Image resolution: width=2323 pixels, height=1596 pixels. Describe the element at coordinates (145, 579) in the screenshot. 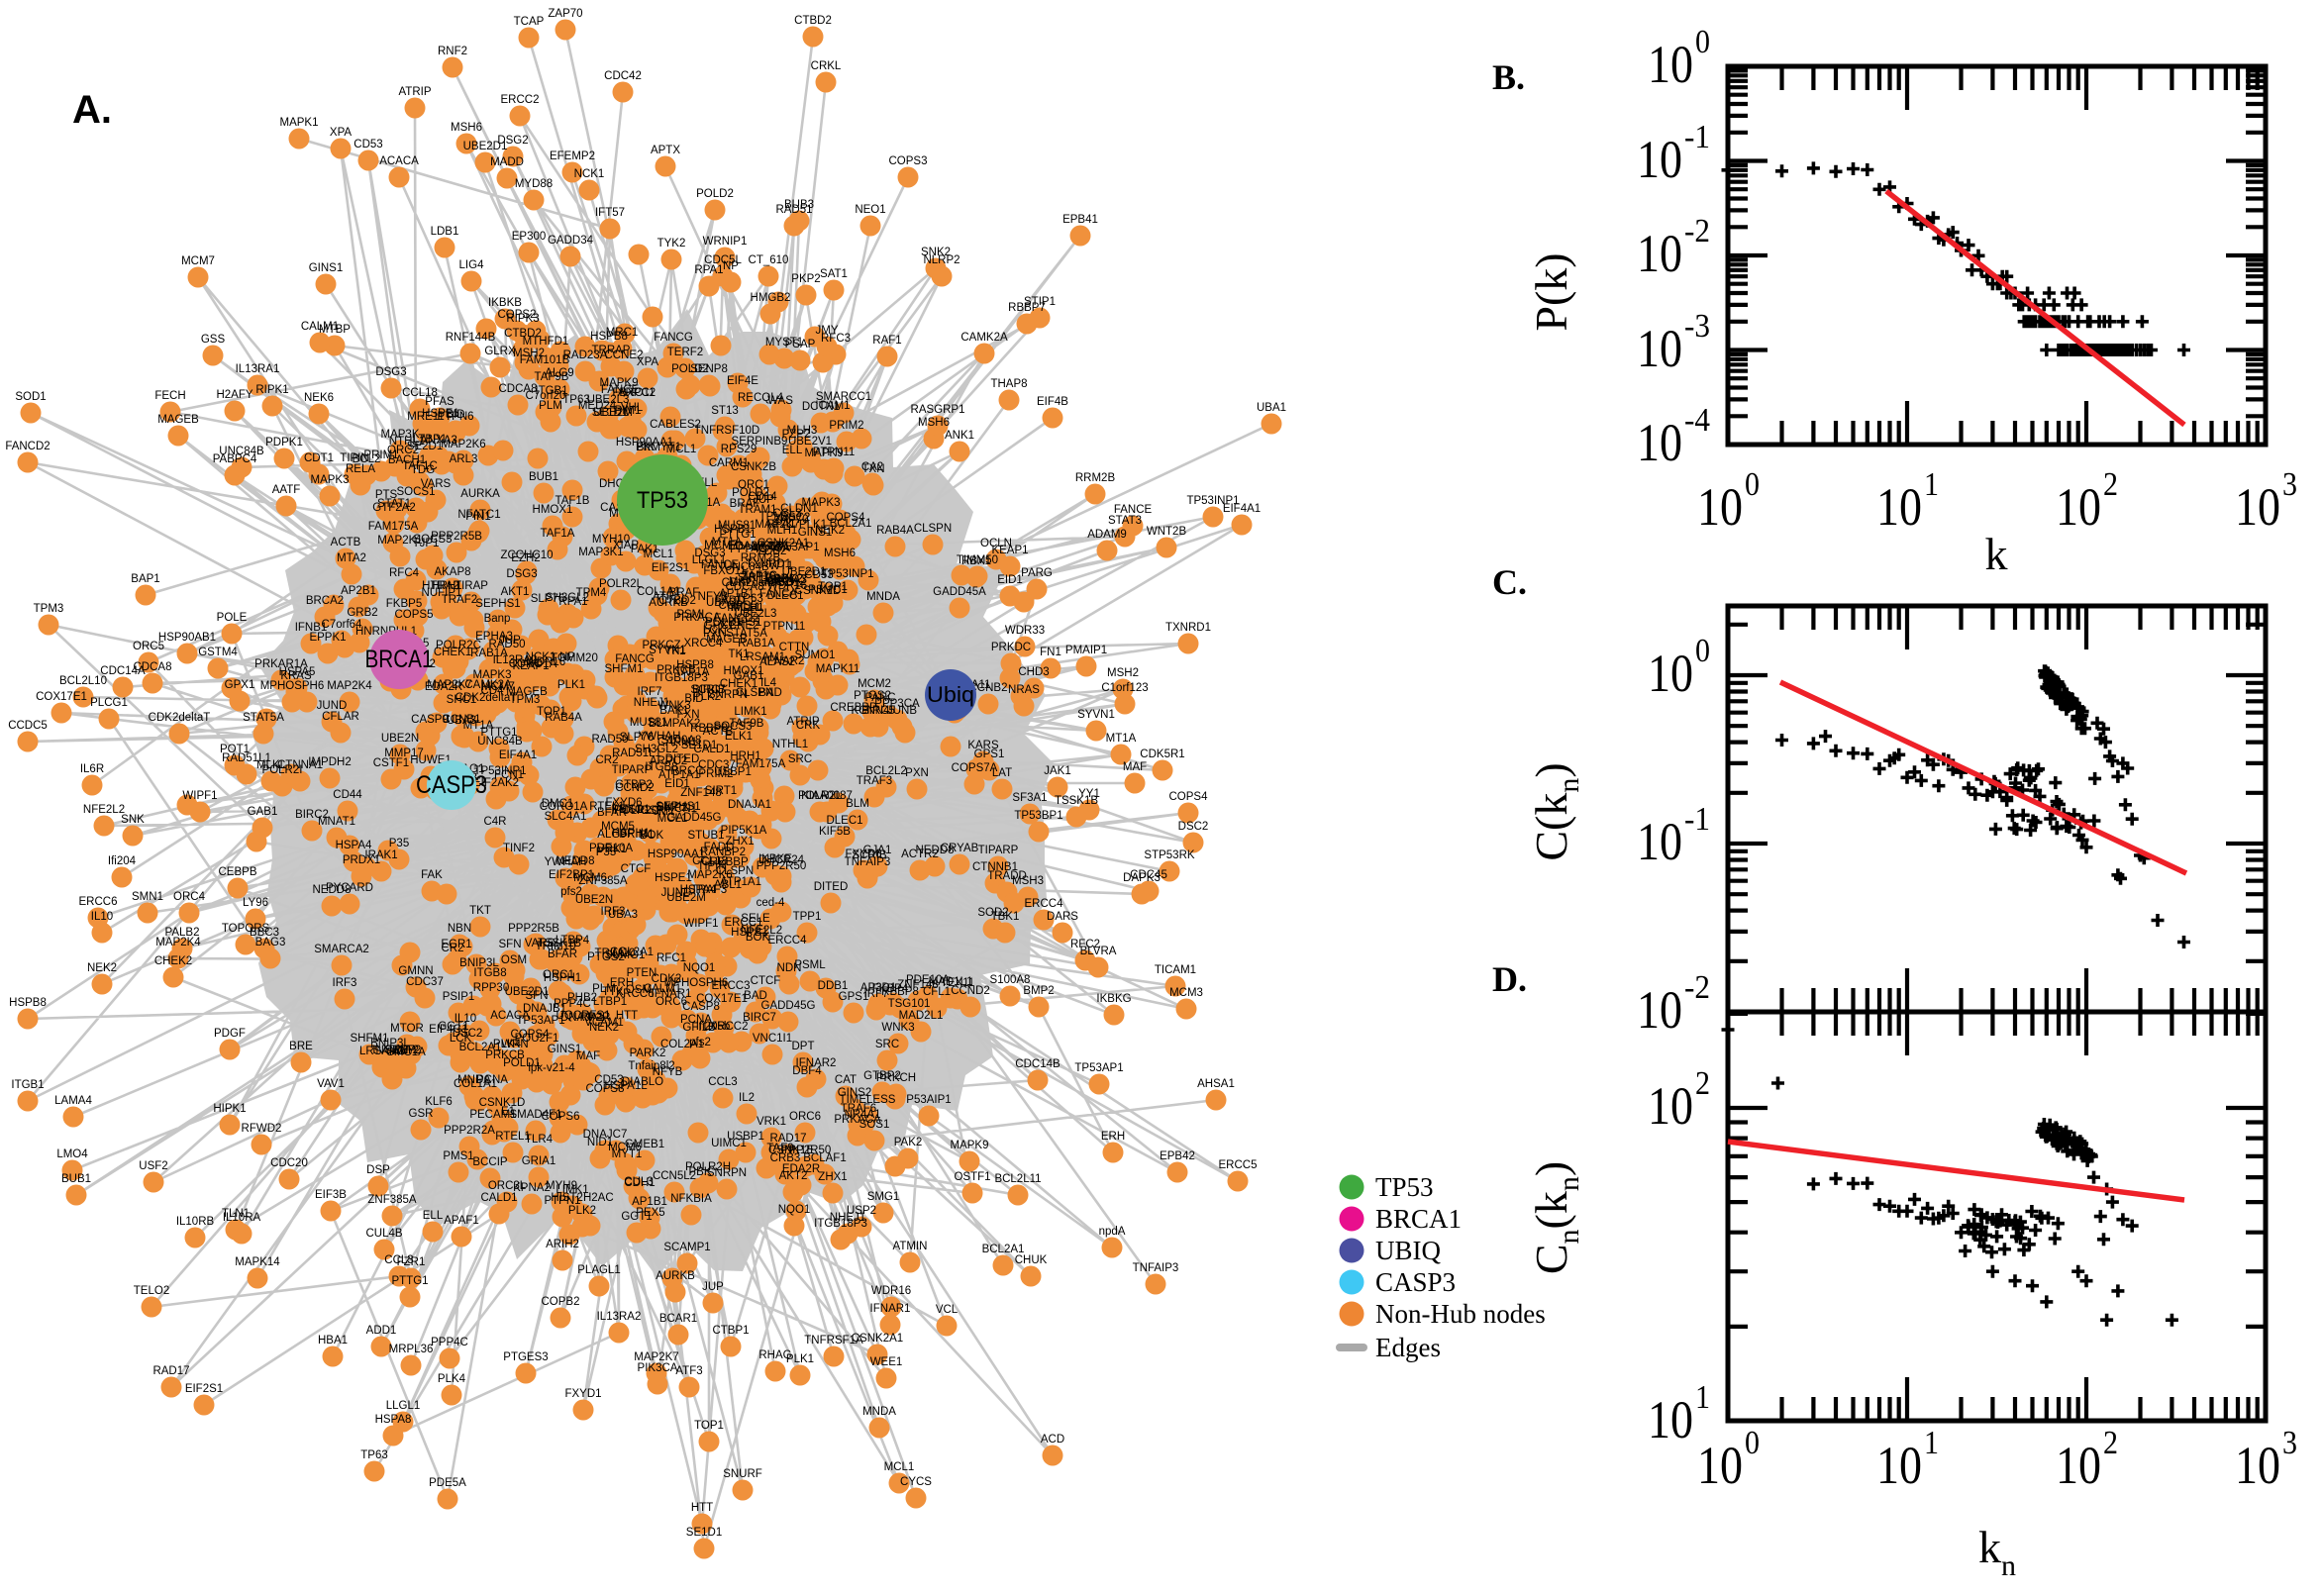

I see `svg-text: BAP1` at that location.